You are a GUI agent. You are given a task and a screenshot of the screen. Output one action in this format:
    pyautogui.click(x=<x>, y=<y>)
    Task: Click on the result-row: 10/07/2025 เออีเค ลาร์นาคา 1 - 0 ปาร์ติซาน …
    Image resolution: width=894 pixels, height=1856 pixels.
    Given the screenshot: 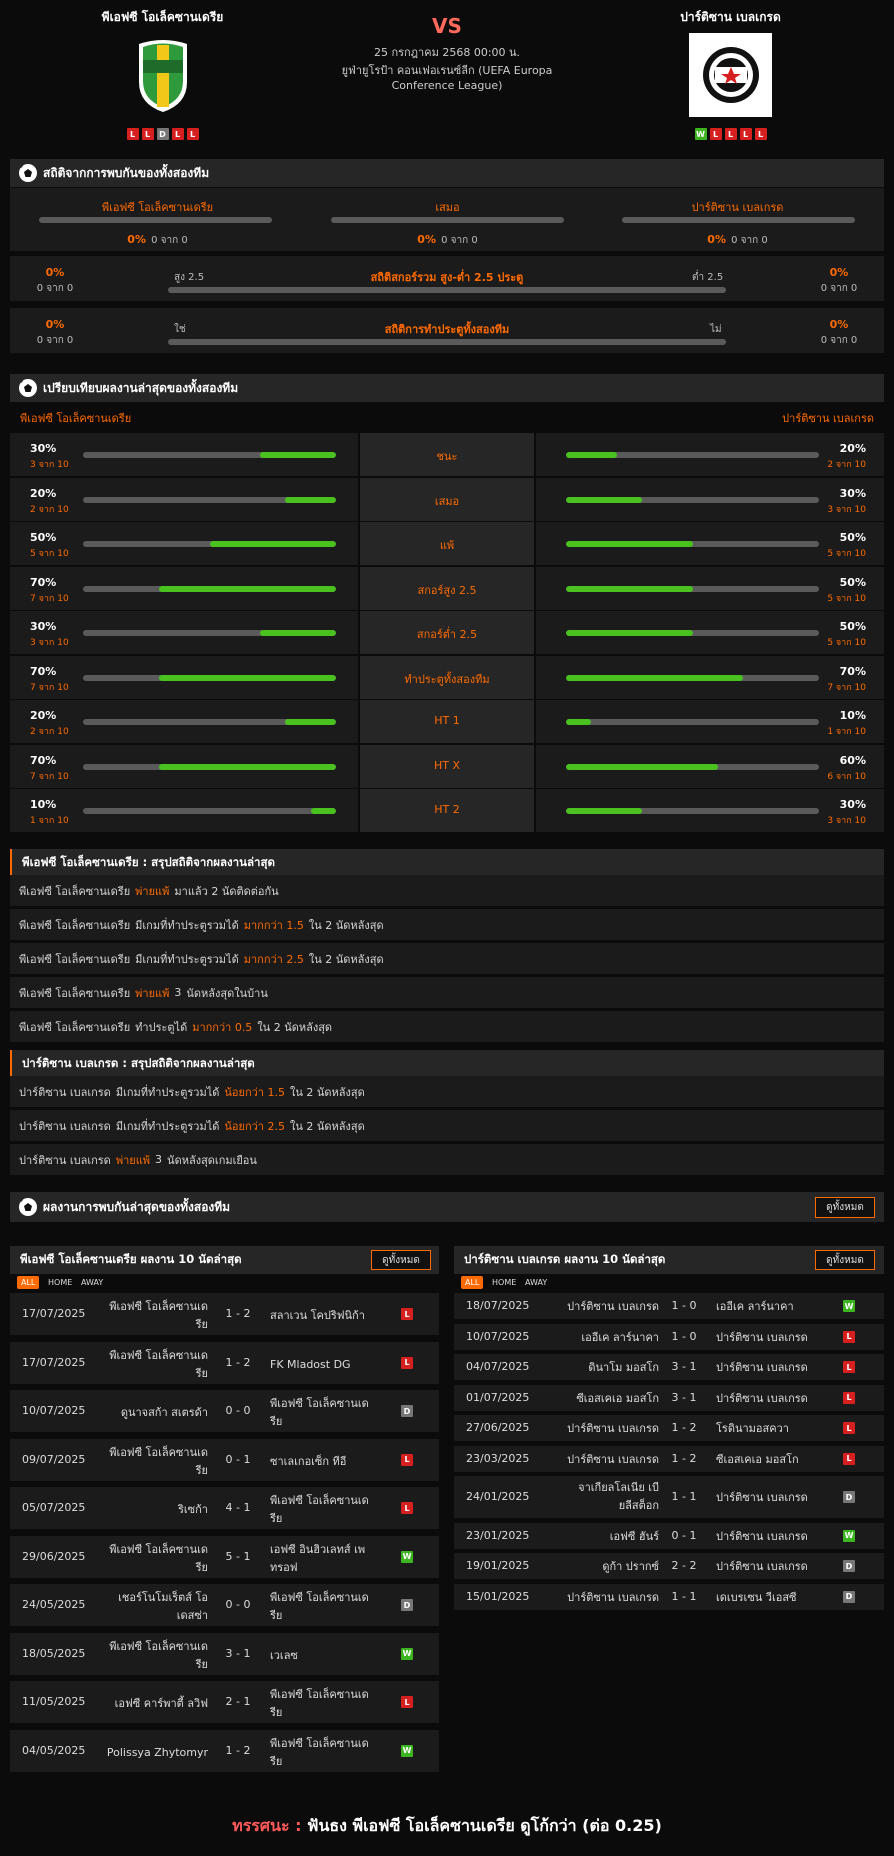 What is the action you would take?
    pyautogui.click(x=669, y=1336)
    